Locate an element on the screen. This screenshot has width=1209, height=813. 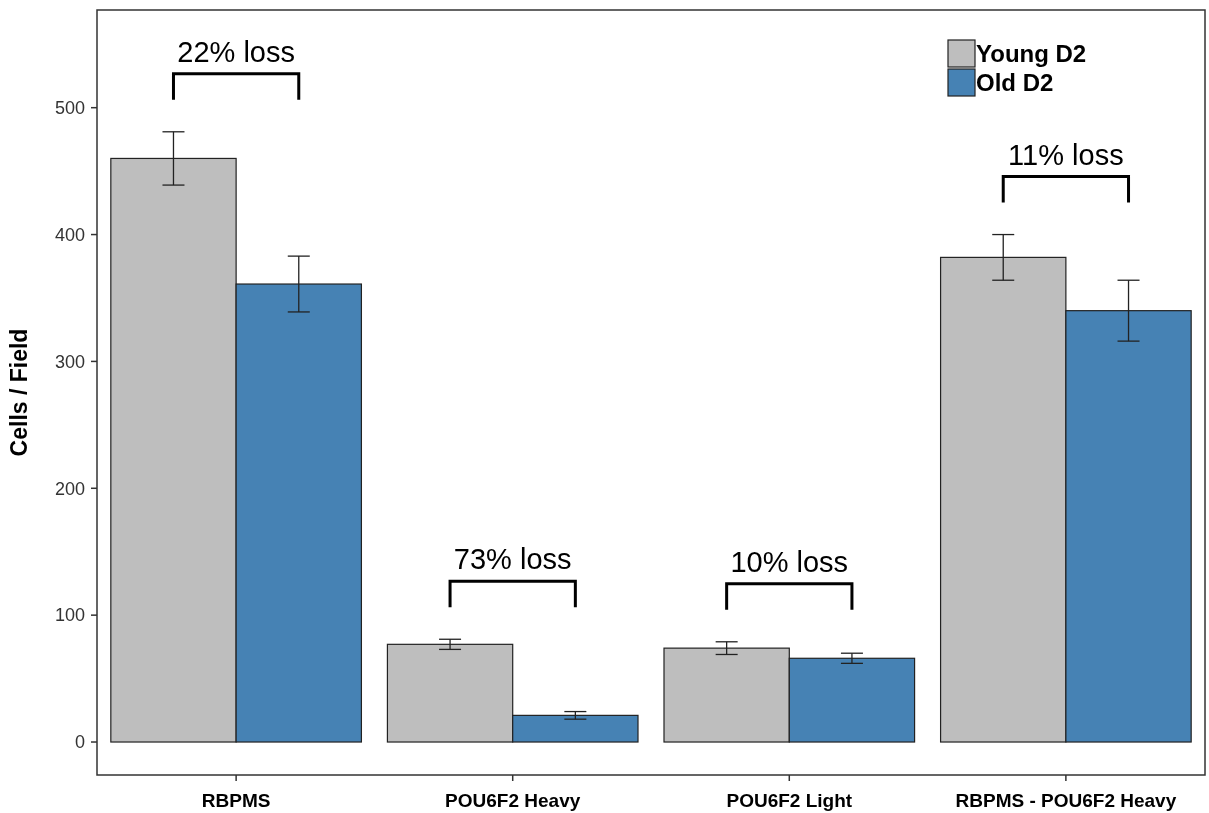
y-tick-label: 200 is located at coordinates (69, 488).